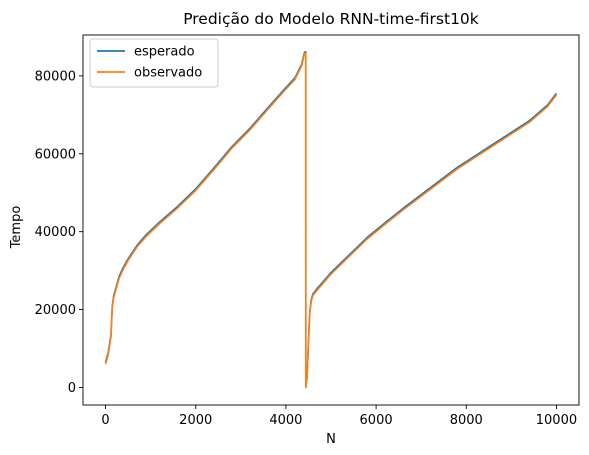 The image size is (589, 455). I want to click on y-tick-label: 40000, so click(55, 232).